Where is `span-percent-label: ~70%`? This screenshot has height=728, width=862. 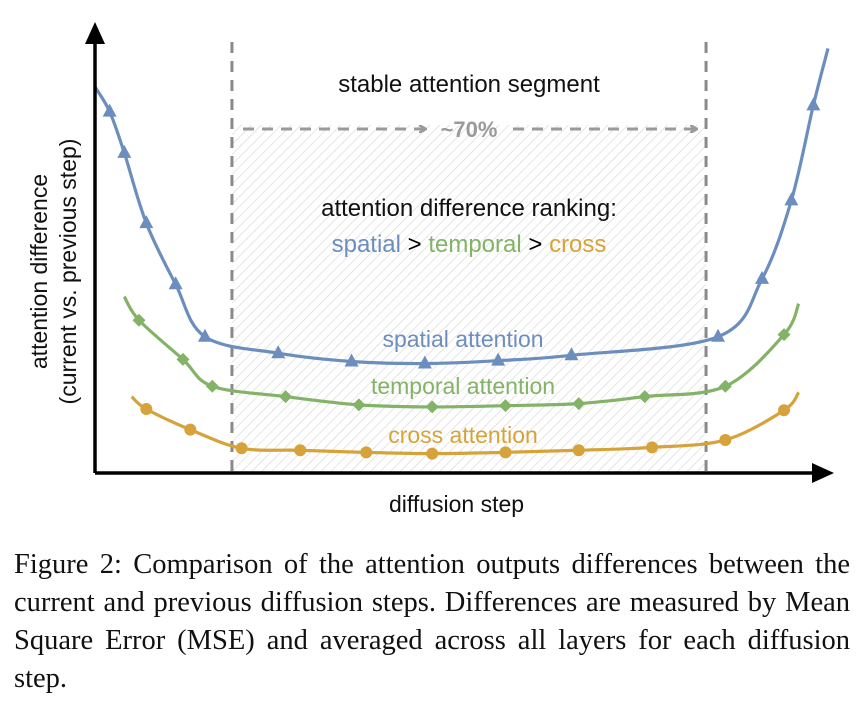
span-percent-label: ~70% is located at coordinates (469, 129).